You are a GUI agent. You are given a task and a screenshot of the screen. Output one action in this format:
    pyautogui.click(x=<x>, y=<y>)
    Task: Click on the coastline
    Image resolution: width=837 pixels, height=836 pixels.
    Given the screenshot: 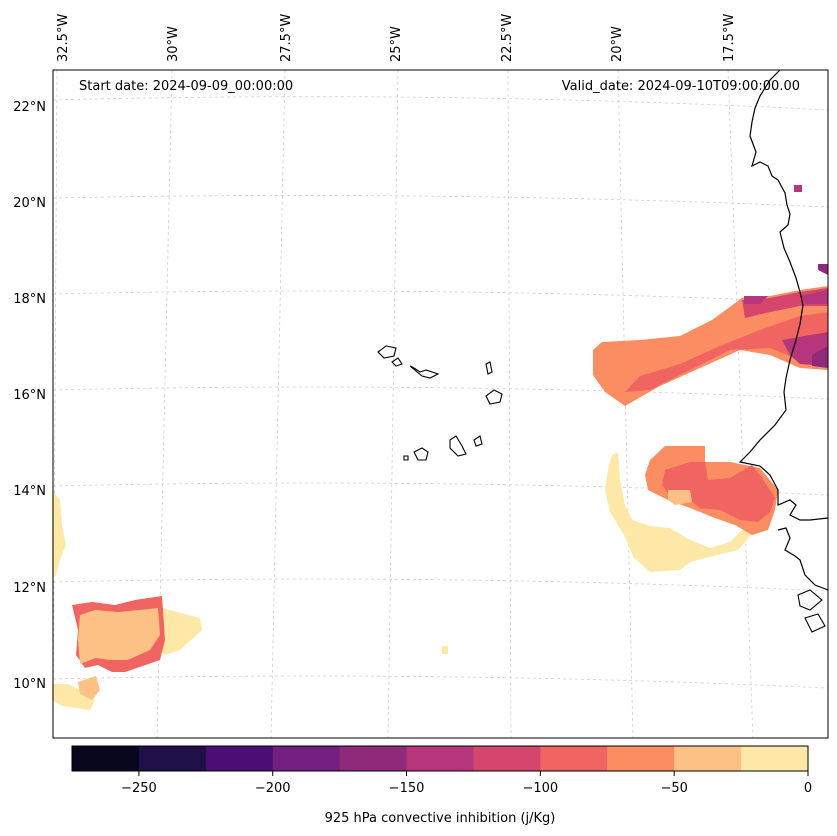 What is the action you would take?
    pyautogui.click(x=783, y=351)
    